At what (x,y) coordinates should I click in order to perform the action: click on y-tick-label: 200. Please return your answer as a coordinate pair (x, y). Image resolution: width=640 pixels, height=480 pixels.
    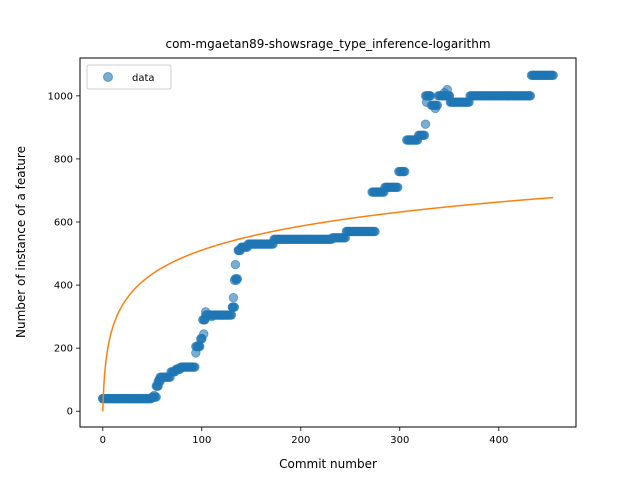
    Looking at the image, I should click on (63, 349).